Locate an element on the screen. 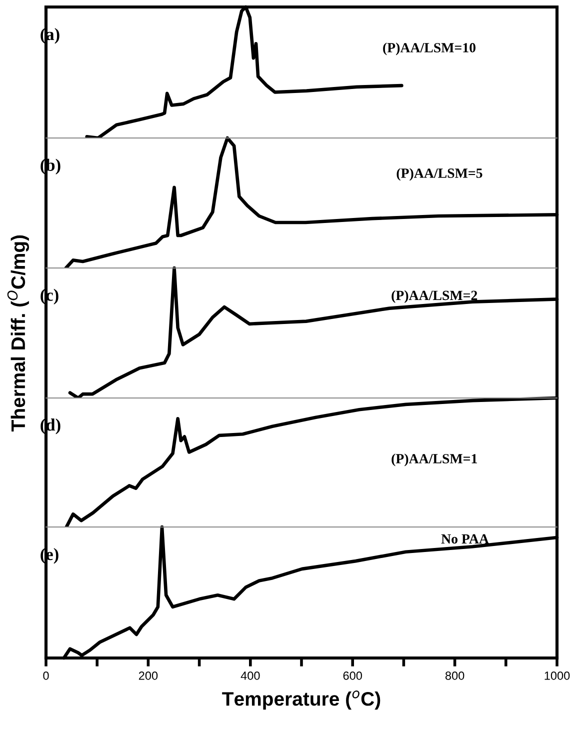  x-tick-label: 200 is located at coordinates (148, 676).